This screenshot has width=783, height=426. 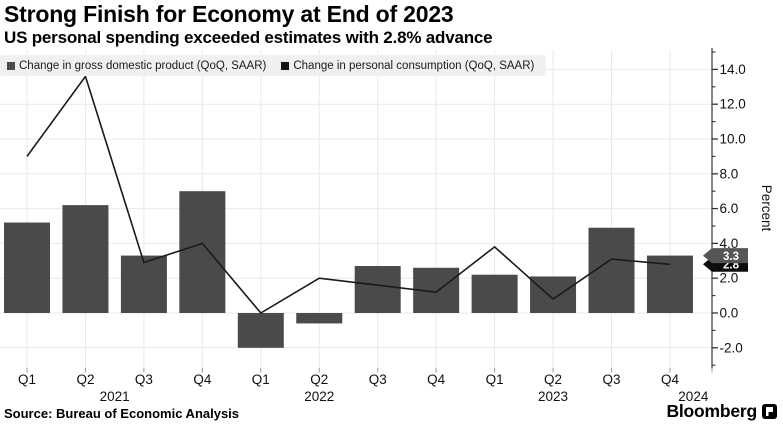 I want to click on year-label: 2022, so click(x=319, y=396).